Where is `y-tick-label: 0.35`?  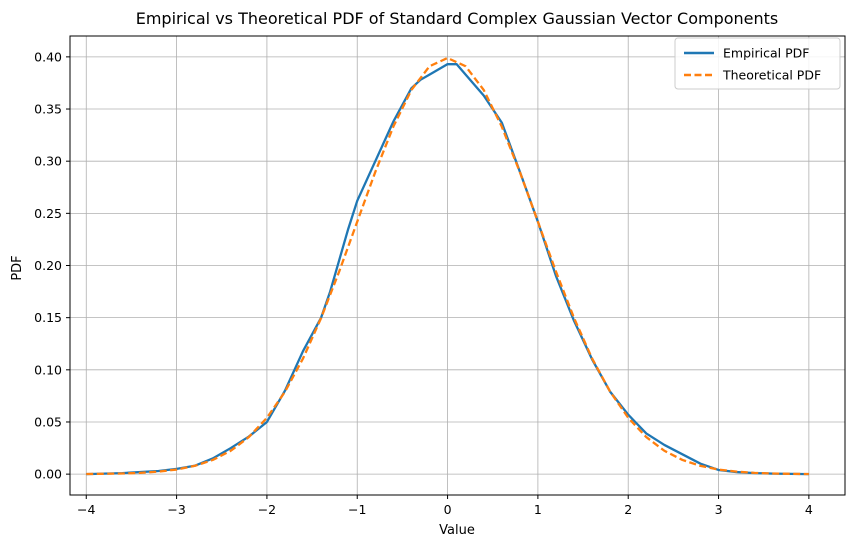 y-tick-label: 0.35 is located at coordinates (48, 109).